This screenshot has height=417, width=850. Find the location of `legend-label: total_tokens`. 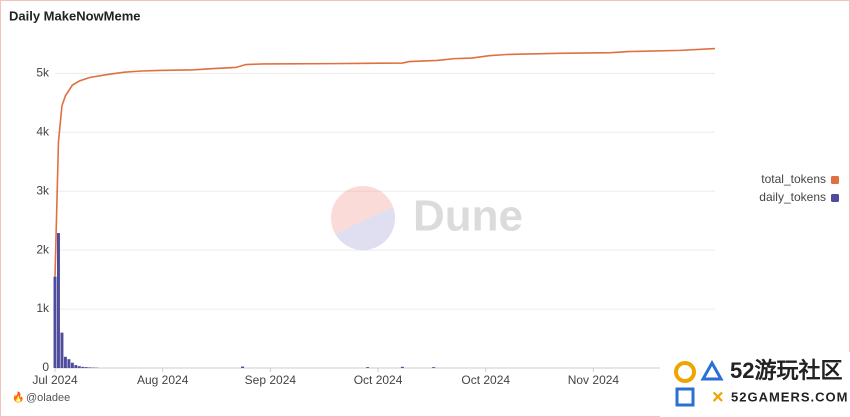

legend-label: total_tokens is located at coordinates (793, 179).